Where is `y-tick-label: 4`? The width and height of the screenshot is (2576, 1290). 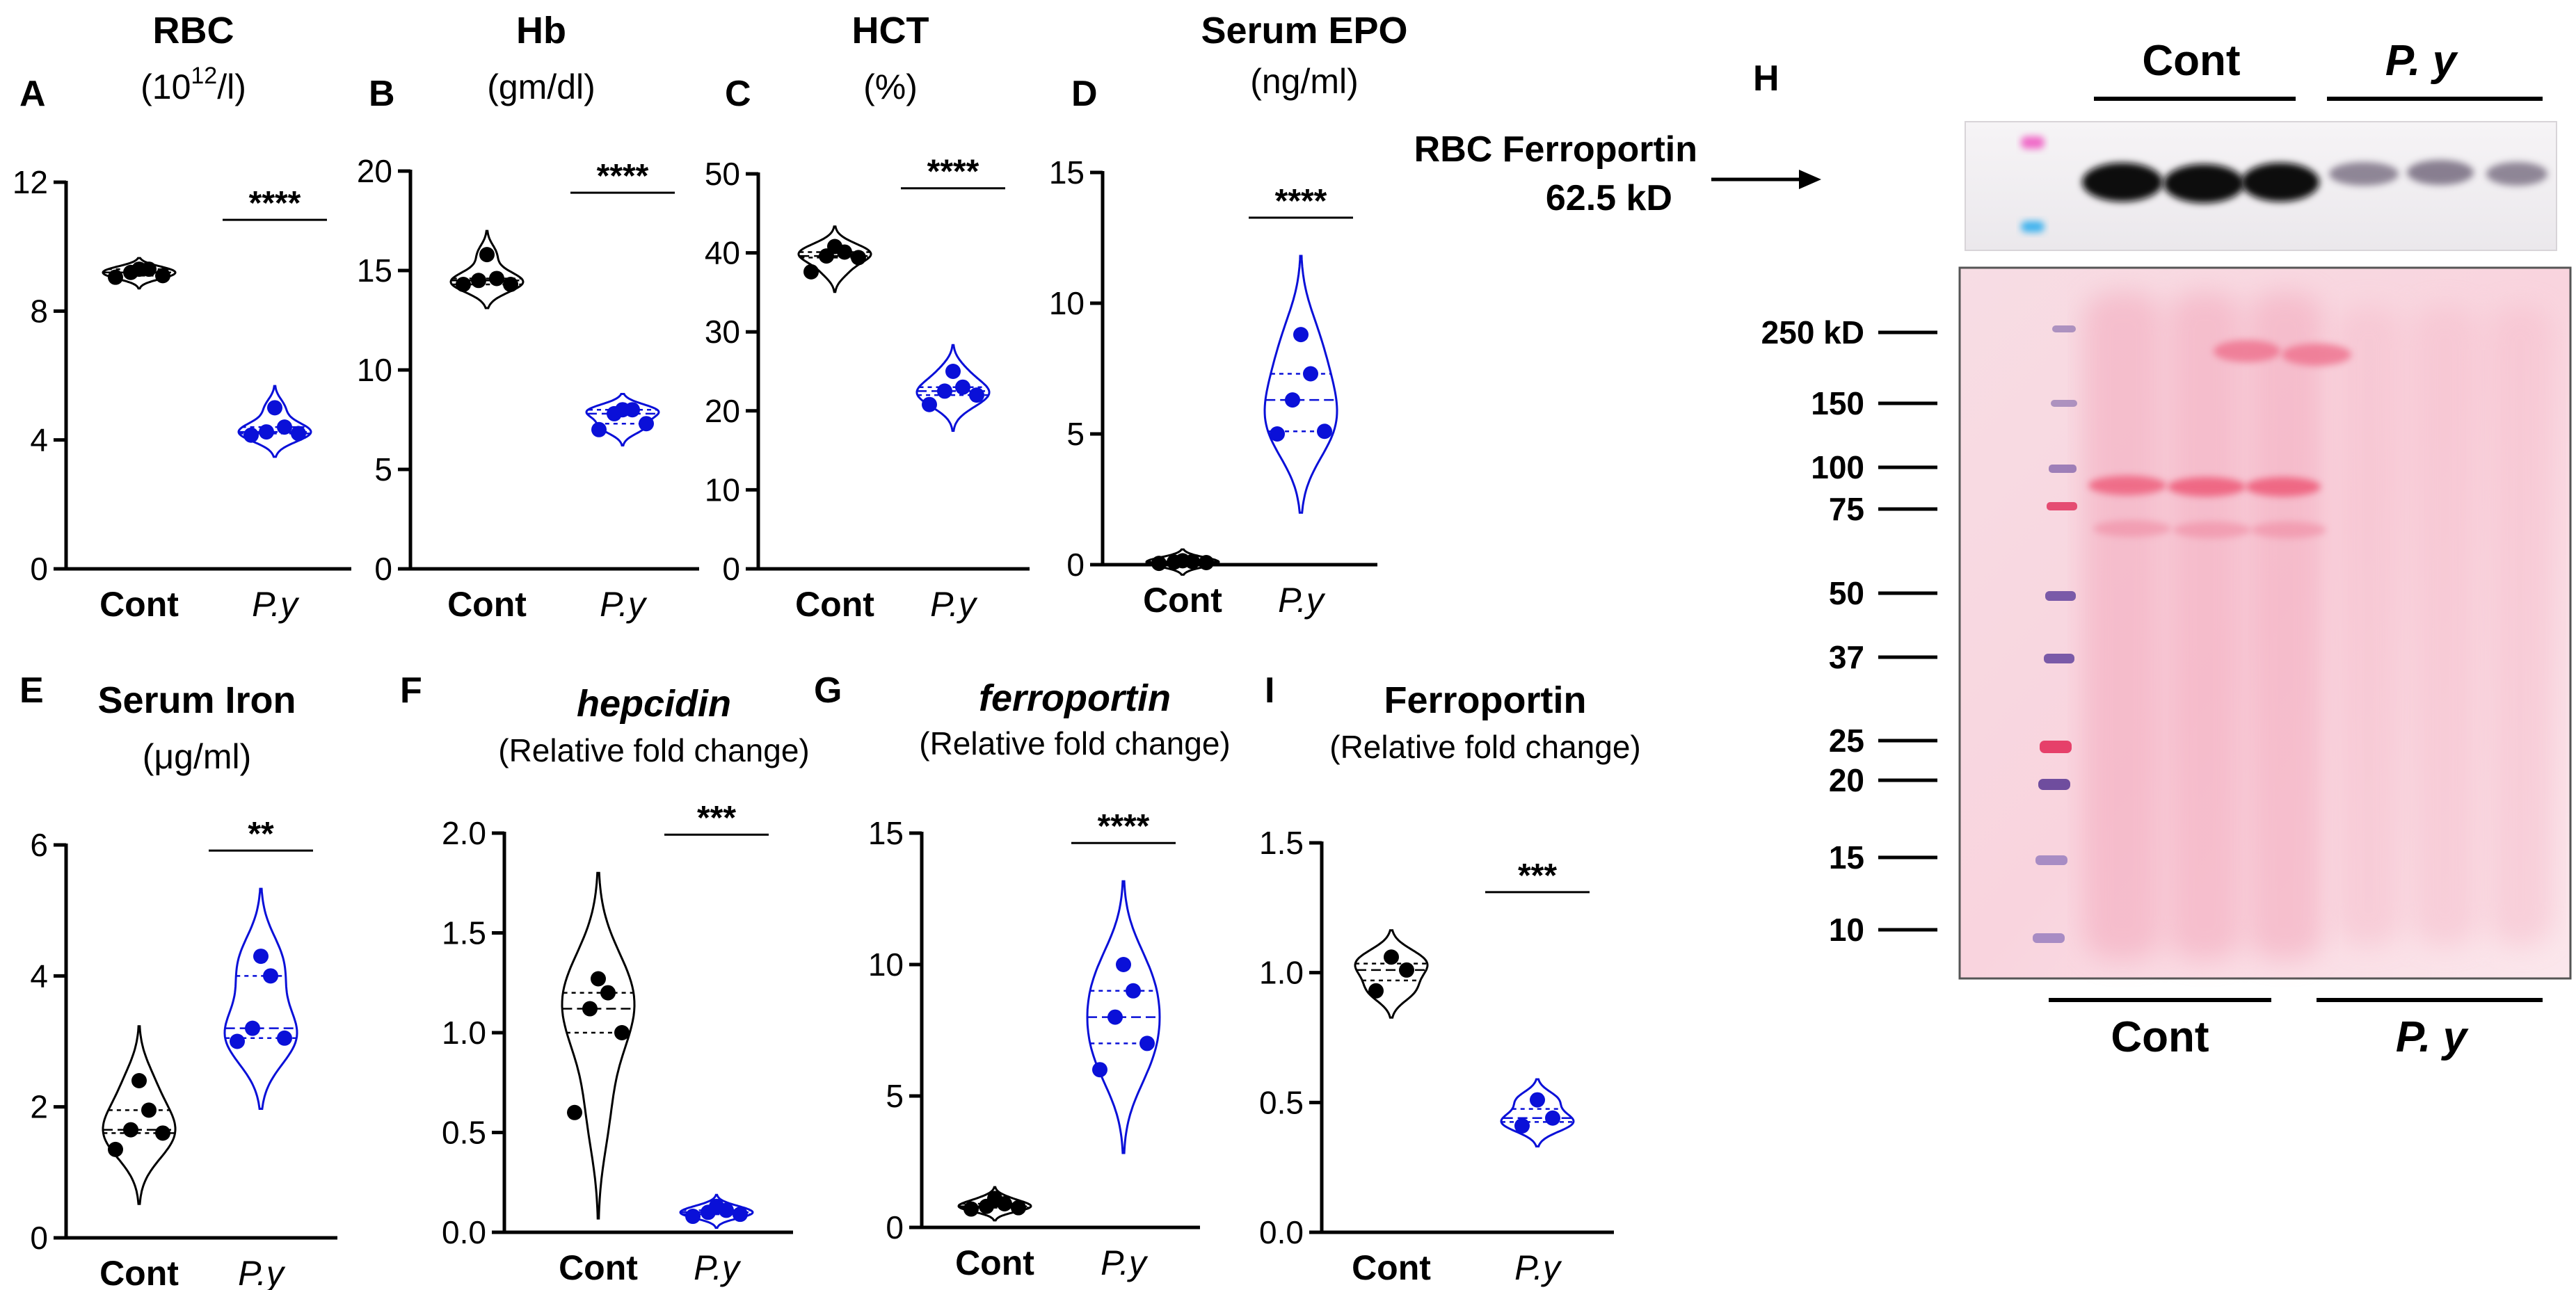
y-tick-label: 4 is located at coordinates (39, 976).